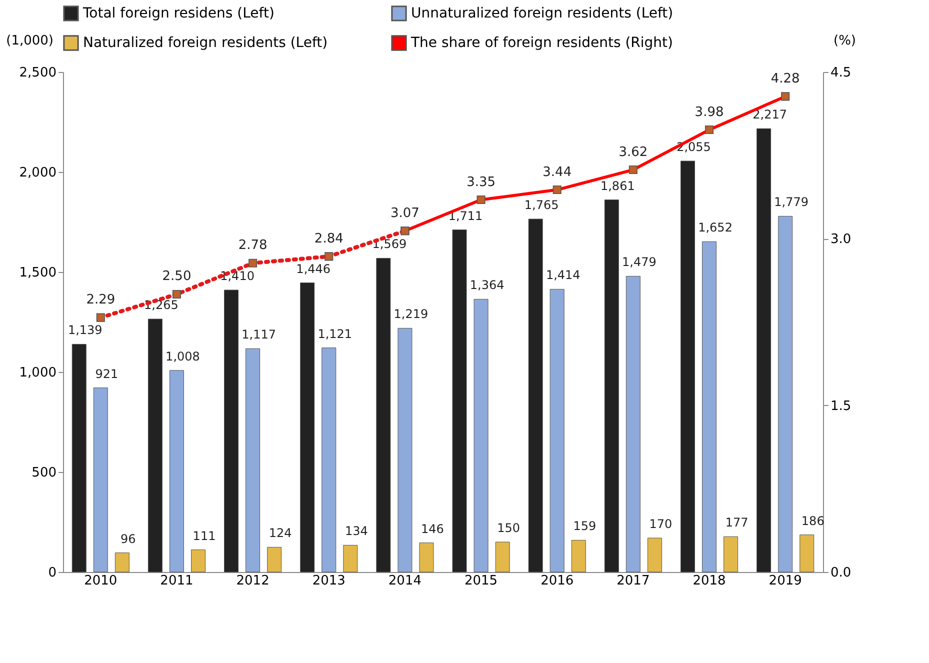 The height and width of the screenshot is (663, 929). I want to click on data-label: 1,446, so click(313, 269).